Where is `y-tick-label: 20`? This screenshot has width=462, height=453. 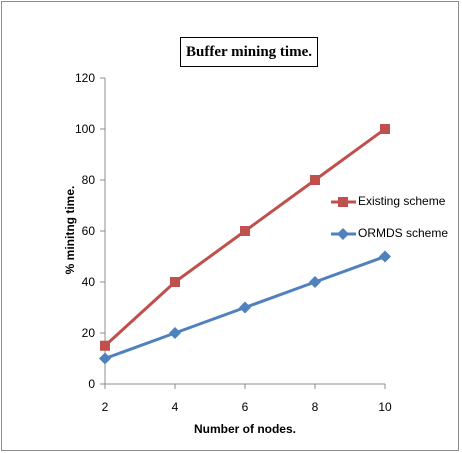
y-tick-label: 20 is located at coordinates (89, 333).